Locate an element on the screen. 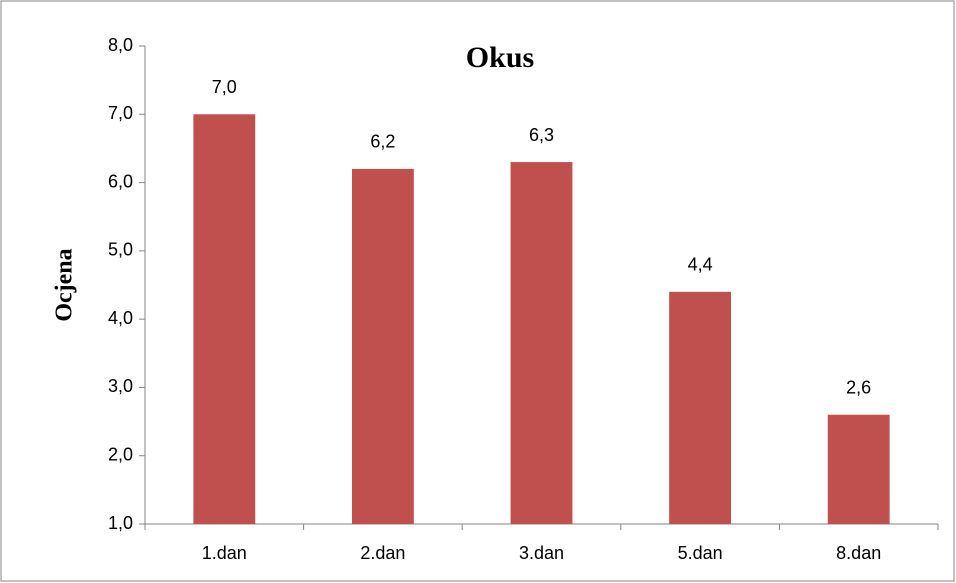 The height and width of the screenshot is (583, 956). x-tick-label: 3.dan is located at coordinates (541, 553).